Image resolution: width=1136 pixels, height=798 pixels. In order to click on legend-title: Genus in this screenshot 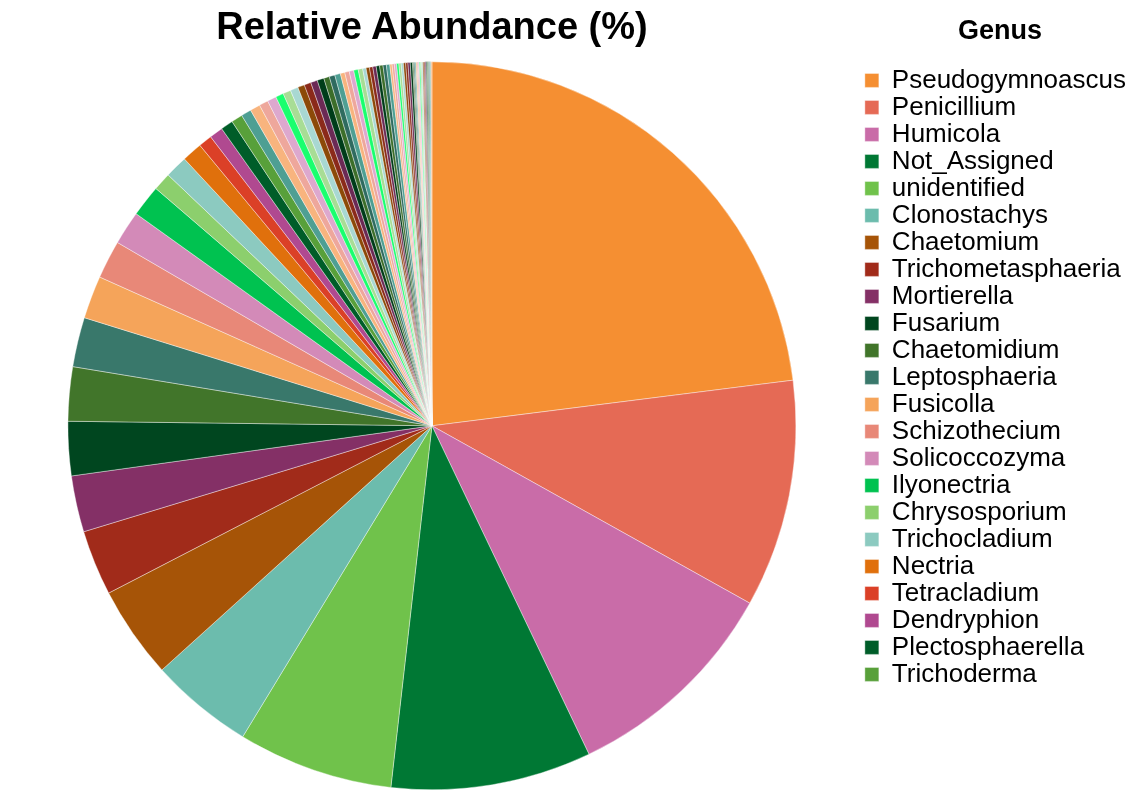, I will do `click(999, 29)`.